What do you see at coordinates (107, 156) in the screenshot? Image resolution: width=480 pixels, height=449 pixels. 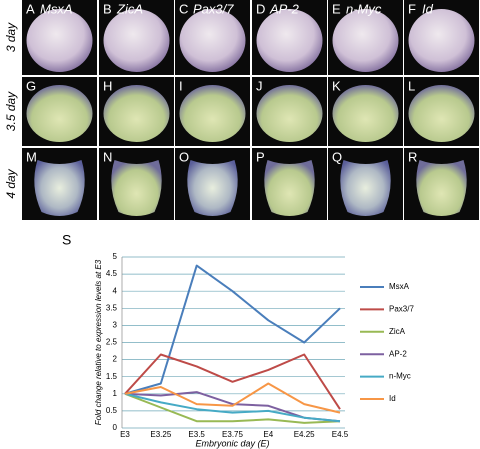 I see `panel-letter: N` at bounding box center [107, 156].